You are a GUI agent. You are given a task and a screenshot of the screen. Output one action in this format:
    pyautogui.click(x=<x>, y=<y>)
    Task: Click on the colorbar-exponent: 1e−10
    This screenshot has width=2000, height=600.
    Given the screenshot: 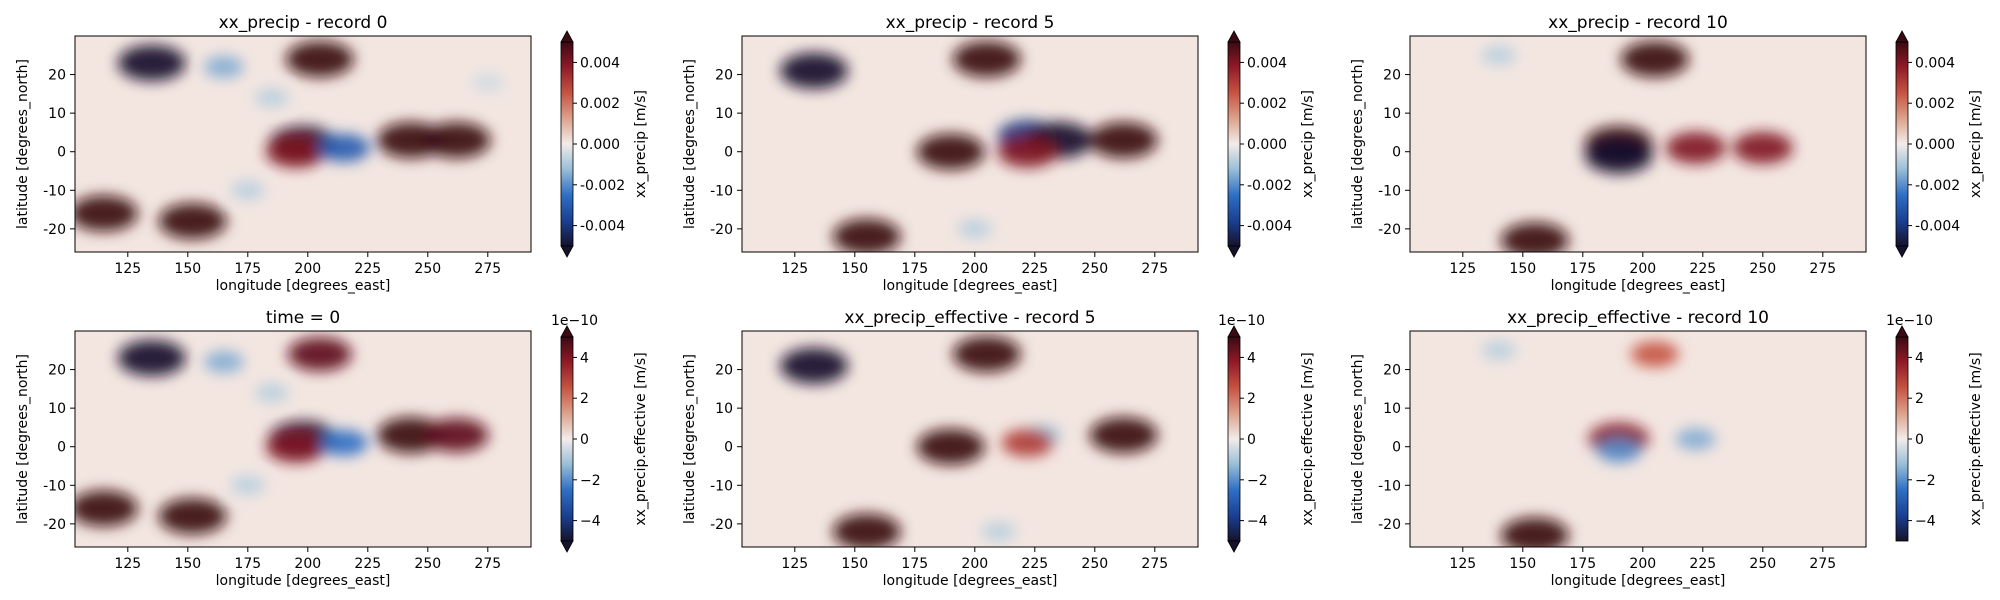 What is the action you would take?
    pyautogui.click(x=1909, y=321)
    